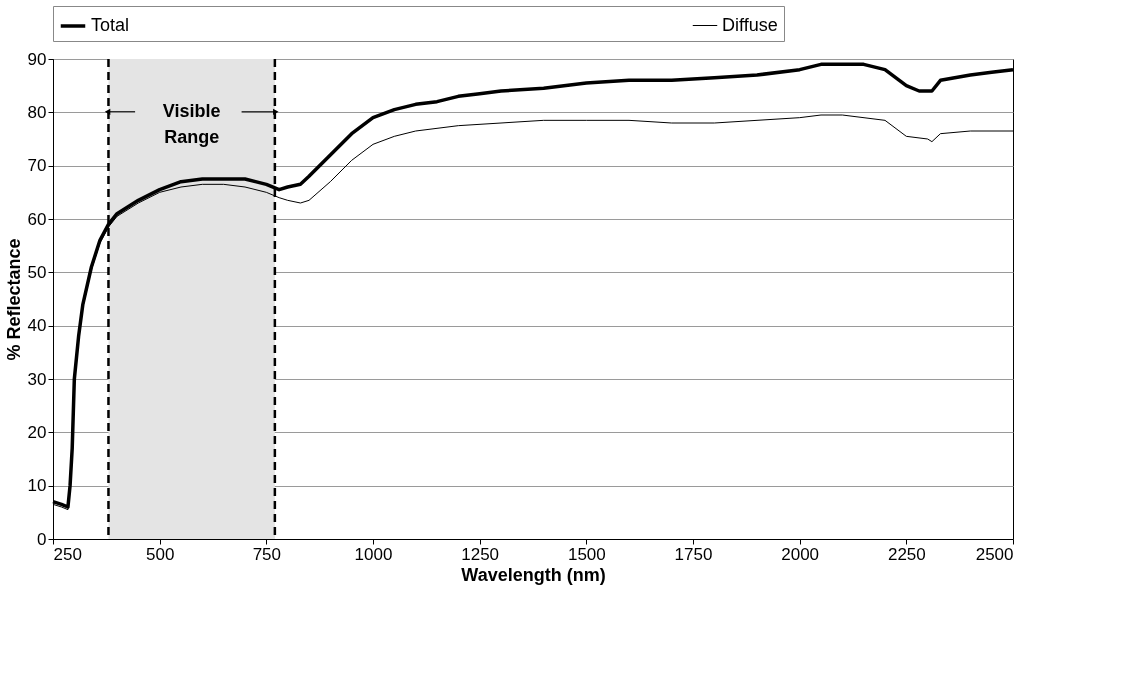  Describe the element at coordinates (37, 272) in the screenshot. I see `y-tick-label: 50` at that location.